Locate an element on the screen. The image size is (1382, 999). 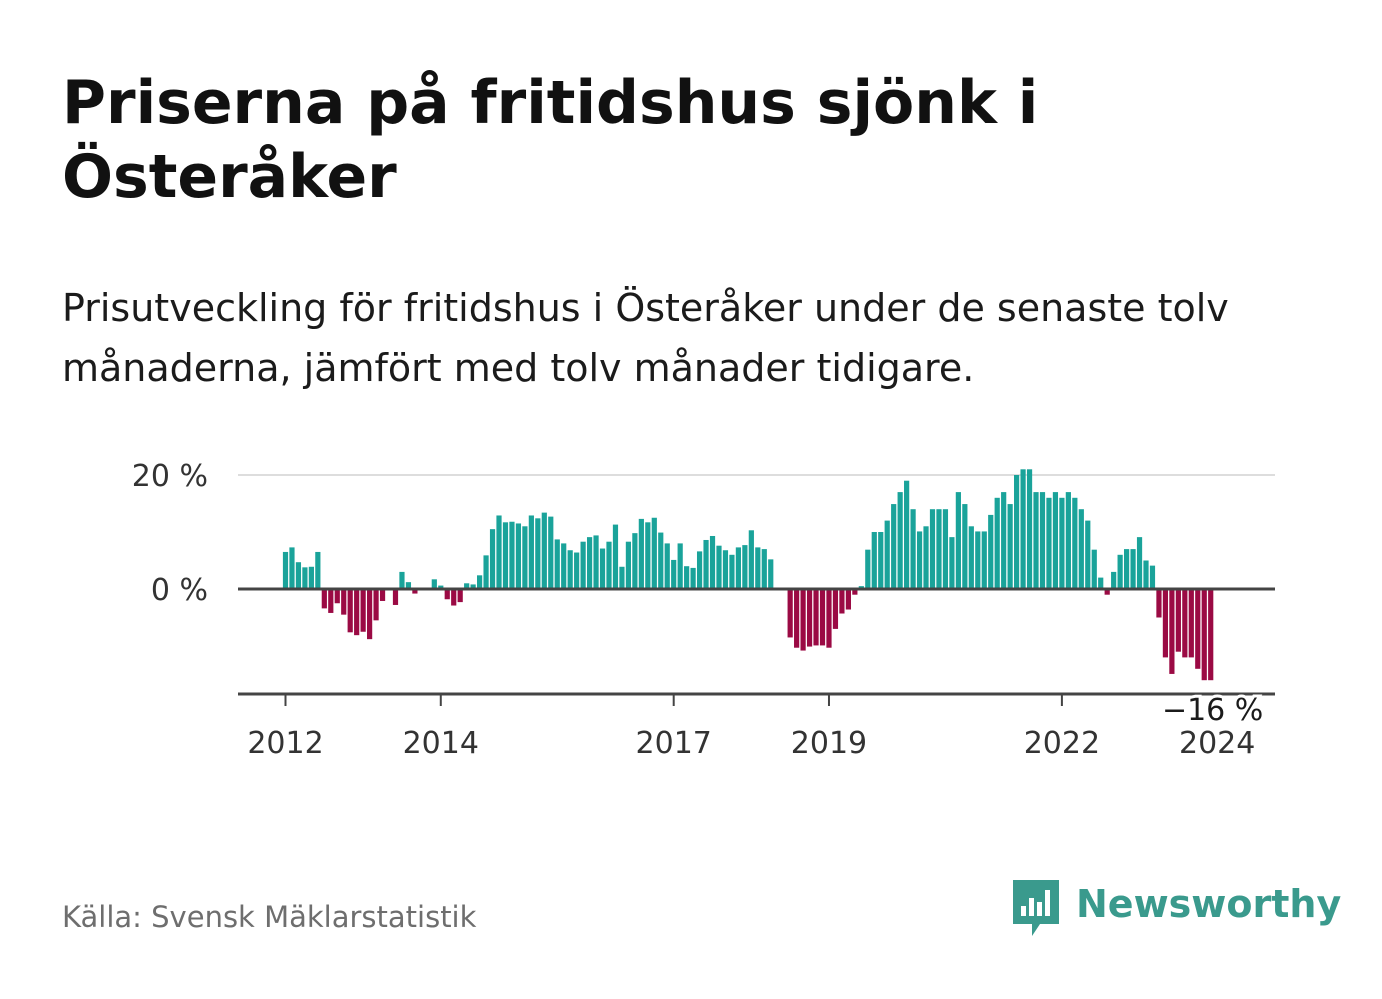
source-note: Källa: Svensk Mäklarstatistik is located at coordinates (269, 917).